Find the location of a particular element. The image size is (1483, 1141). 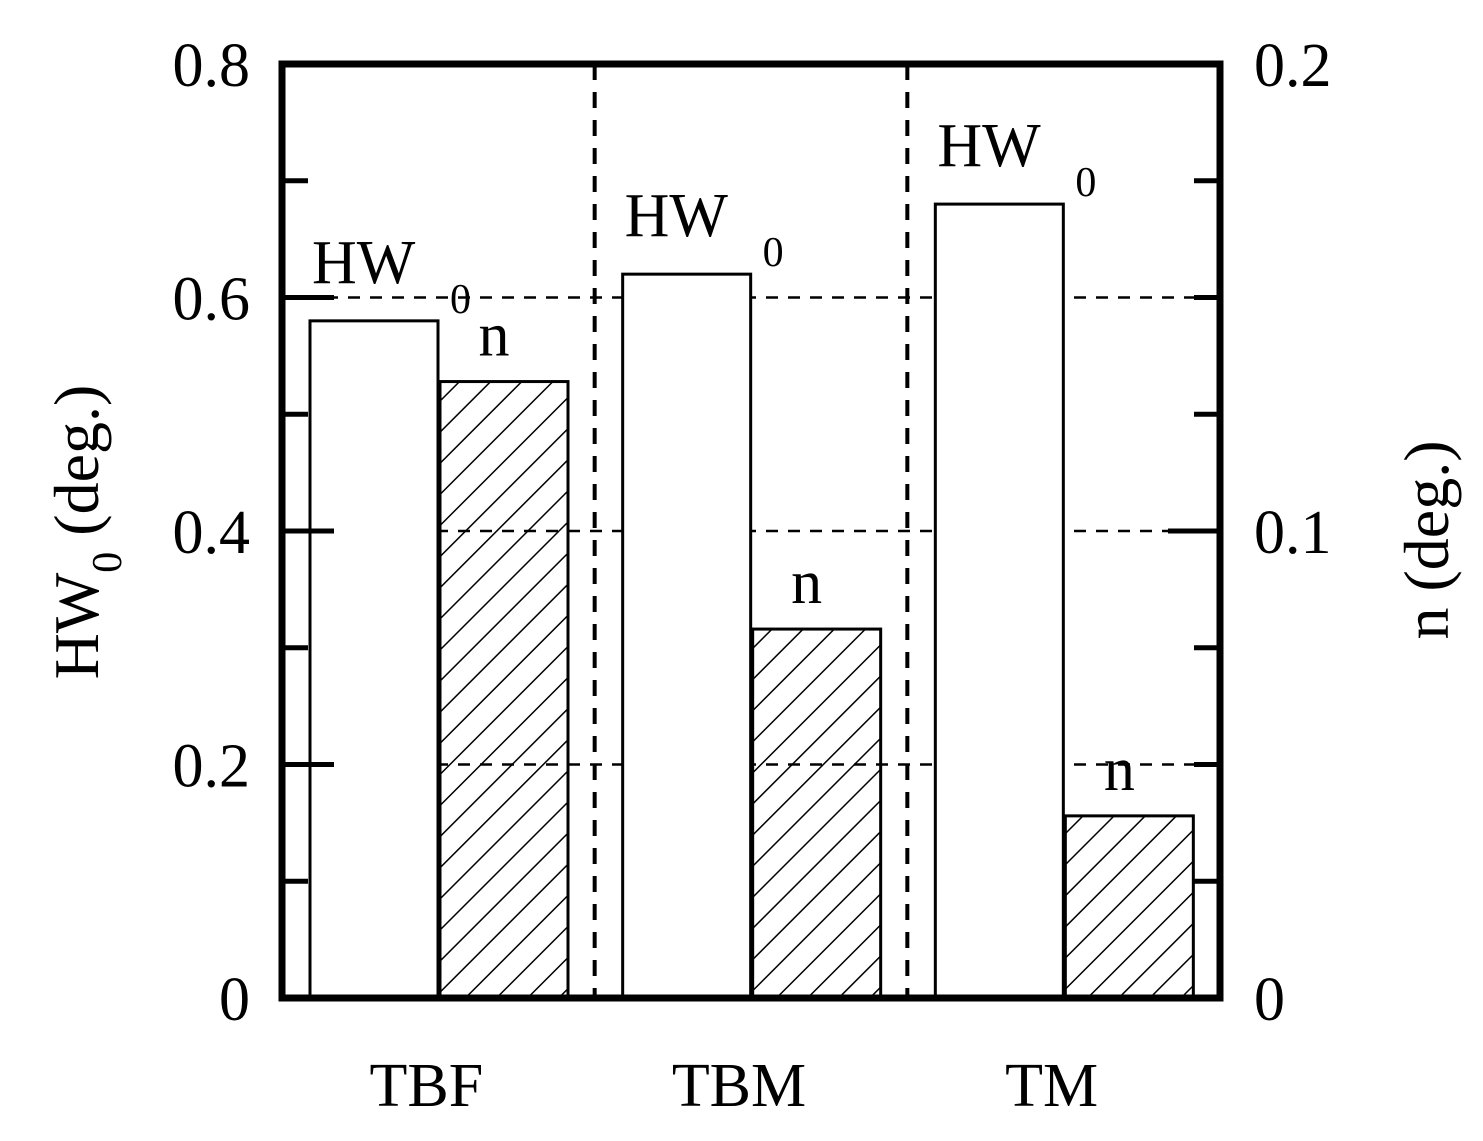

left-tick-label: 0.4 is located at coordinates (212, 533).